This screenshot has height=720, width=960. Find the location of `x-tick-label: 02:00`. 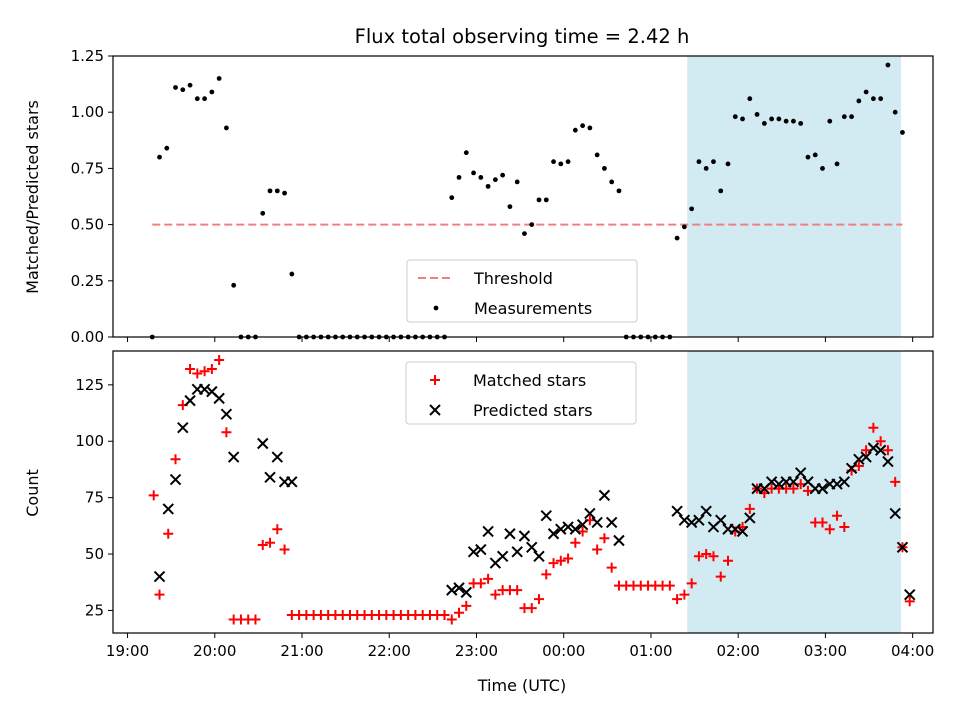

x-tick-label: 02:00 is located at coordinates (738, 651).